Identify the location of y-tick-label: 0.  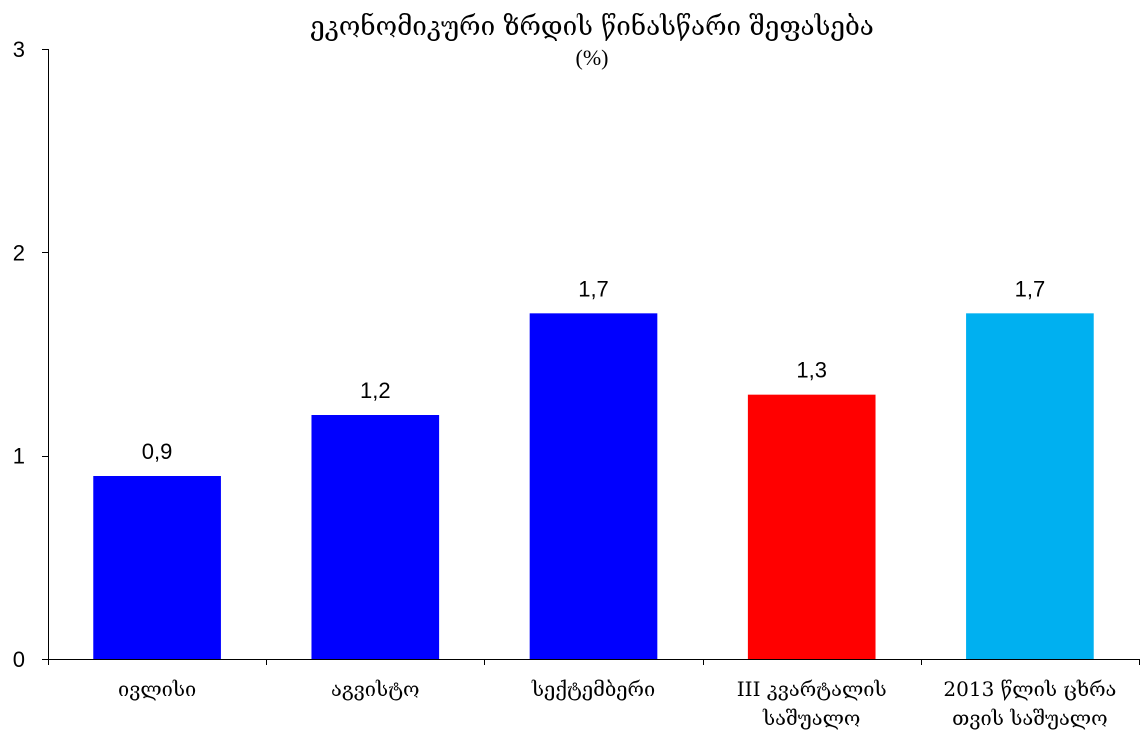
(19, 659).